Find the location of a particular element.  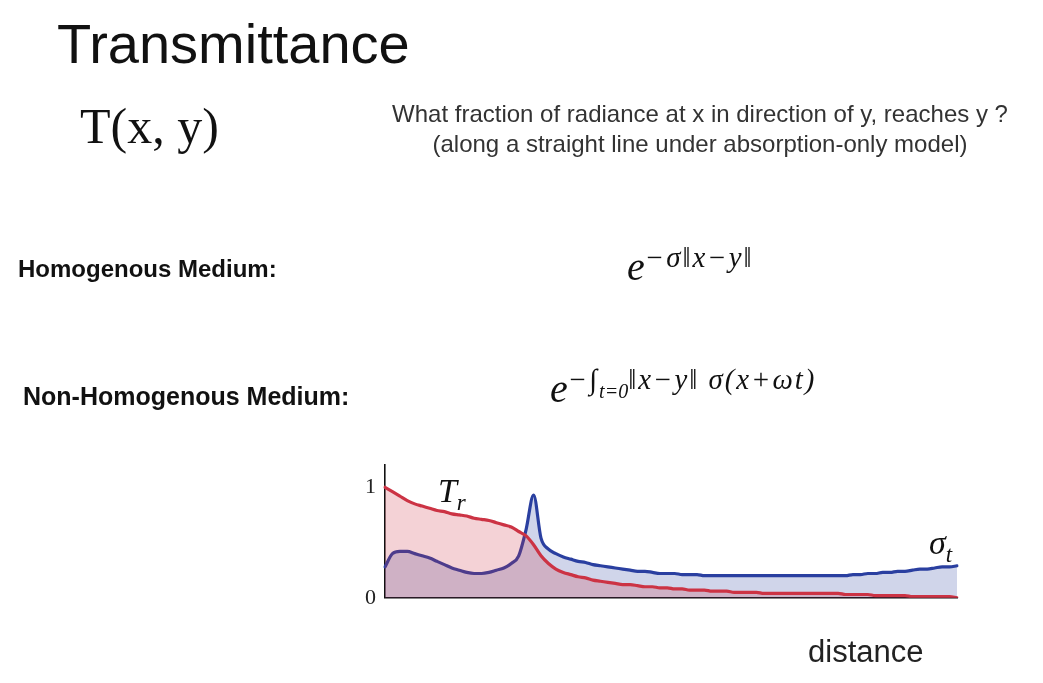

y-tick-label: 1 is located at coordinates (370, 486).